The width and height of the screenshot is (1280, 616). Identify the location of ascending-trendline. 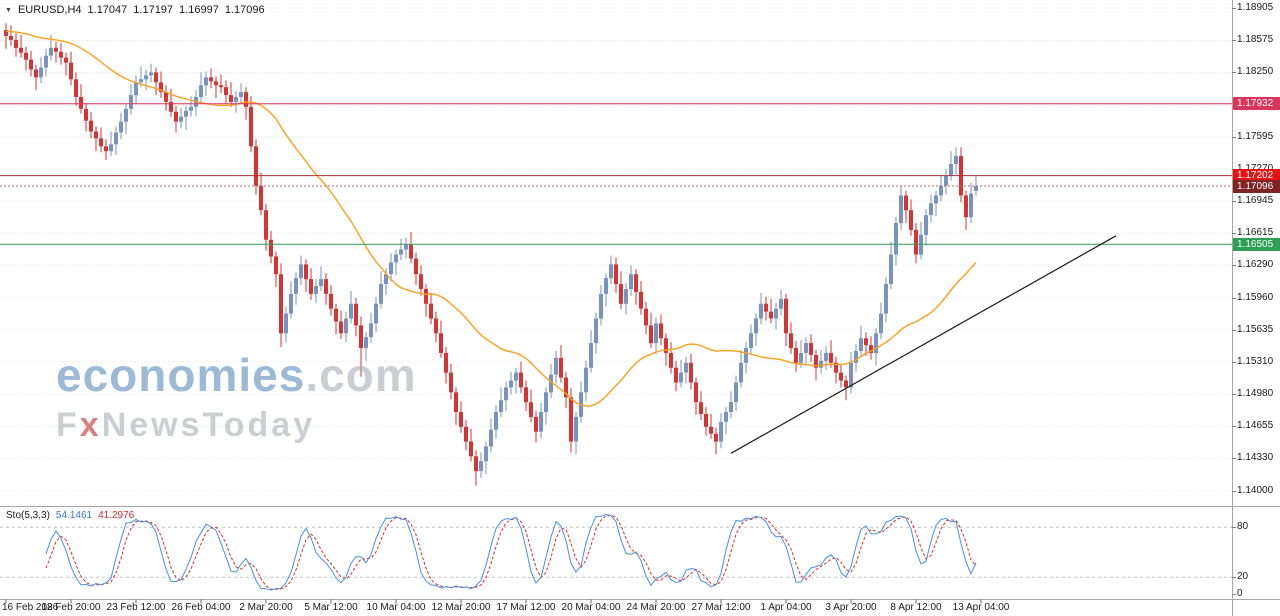
(923, 344).